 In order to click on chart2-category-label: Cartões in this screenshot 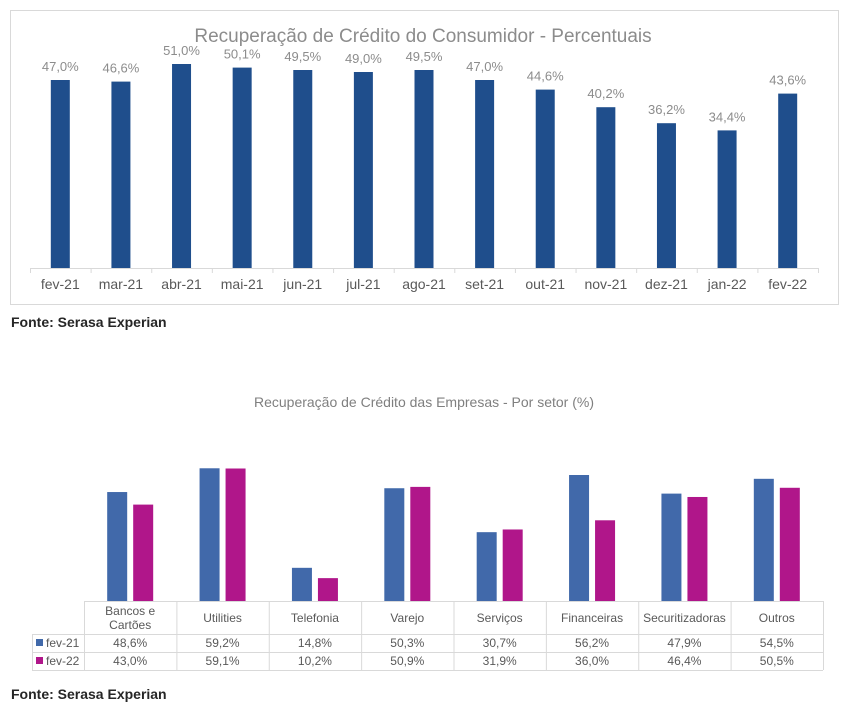, I will do `click(130, 625)`.